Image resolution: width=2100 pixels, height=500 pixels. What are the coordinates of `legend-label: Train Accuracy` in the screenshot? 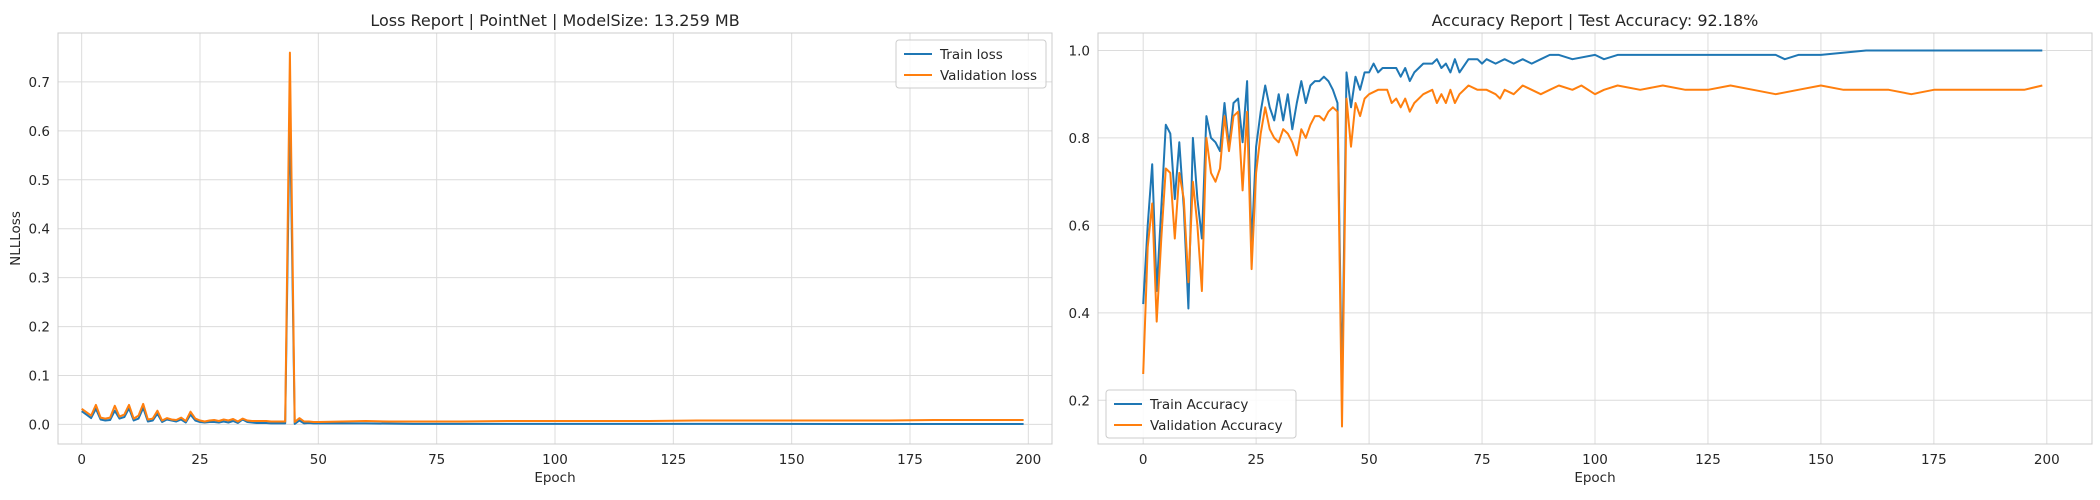 It's located at (1198, 405).